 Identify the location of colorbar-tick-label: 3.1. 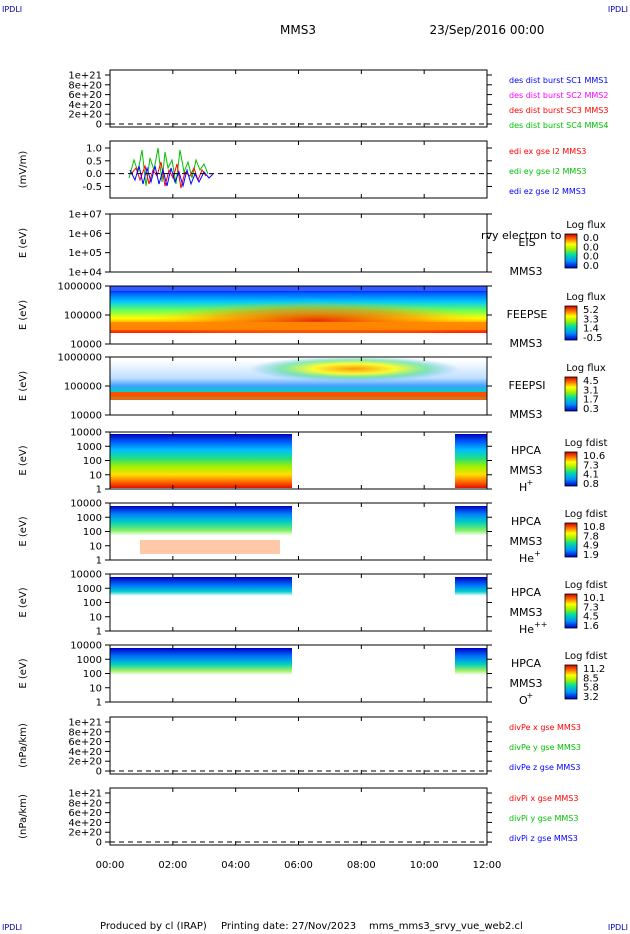
(591, 390).